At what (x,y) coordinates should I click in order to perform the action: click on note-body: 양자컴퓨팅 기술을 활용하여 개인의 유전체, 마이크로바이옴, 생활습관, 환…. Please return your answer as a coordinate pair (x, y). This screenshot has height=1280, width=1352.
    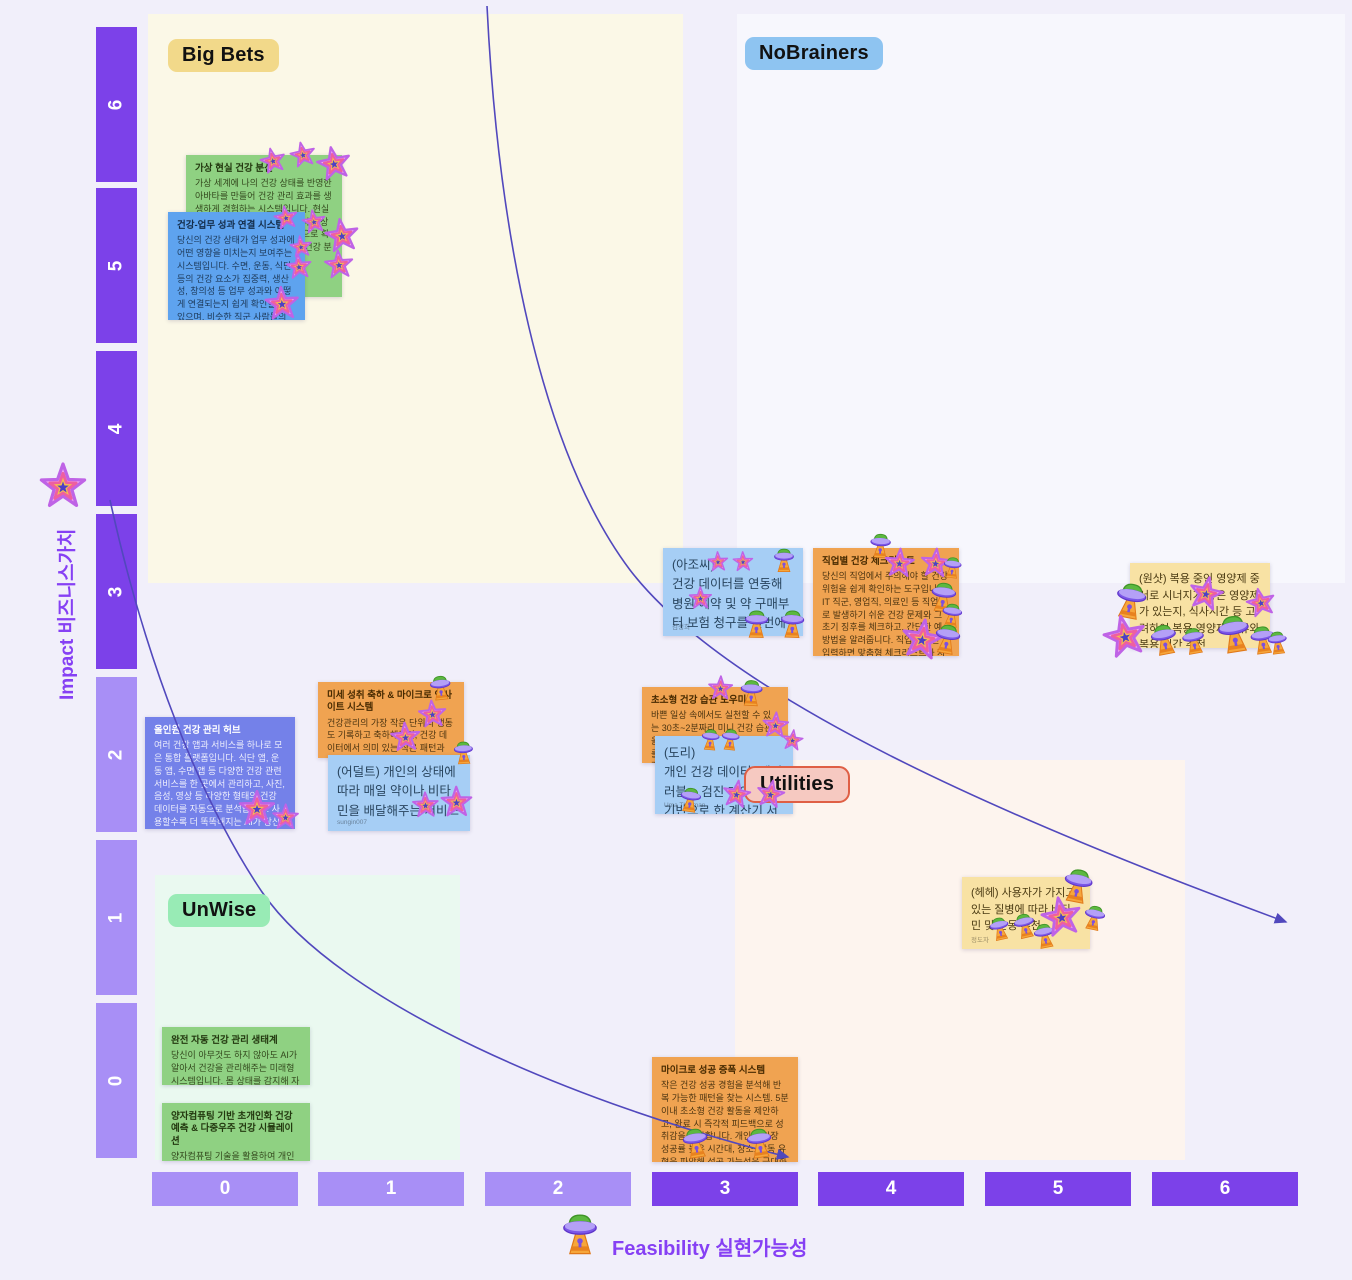
    Looking at the image, I should click on (233, 1156).